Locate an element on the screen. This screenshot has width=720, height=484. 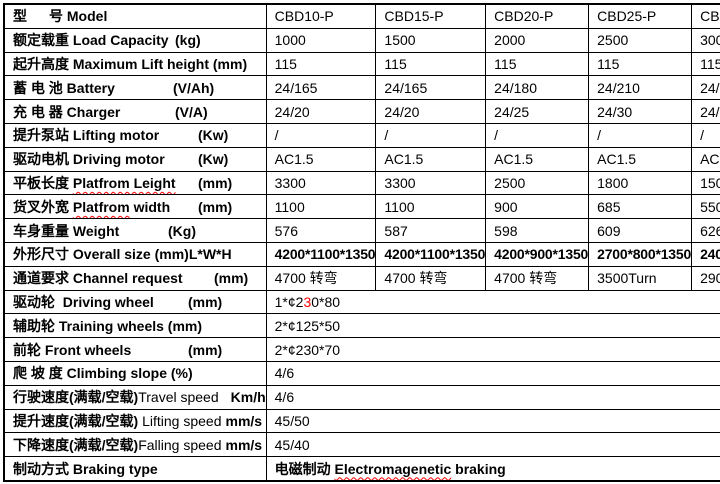
row-label: 爬 坡 度 Climbing slope (%) is located at coordinates (135, 373).